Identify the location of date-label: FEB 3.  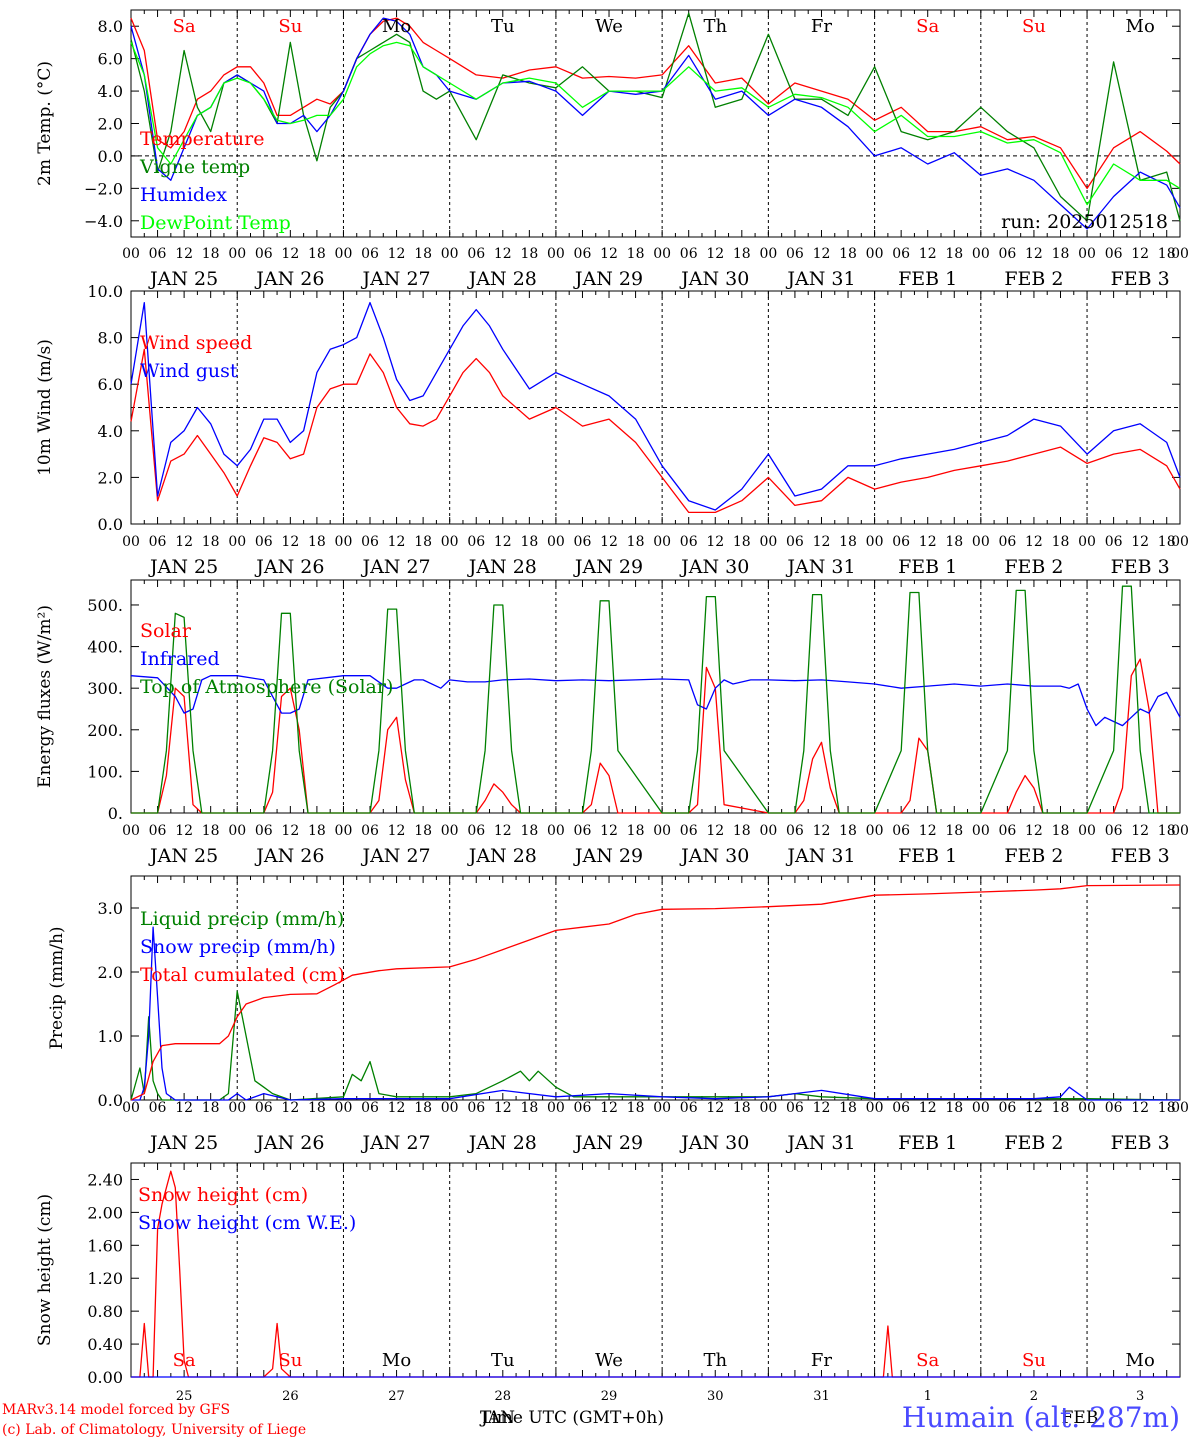
(1140, 1143).